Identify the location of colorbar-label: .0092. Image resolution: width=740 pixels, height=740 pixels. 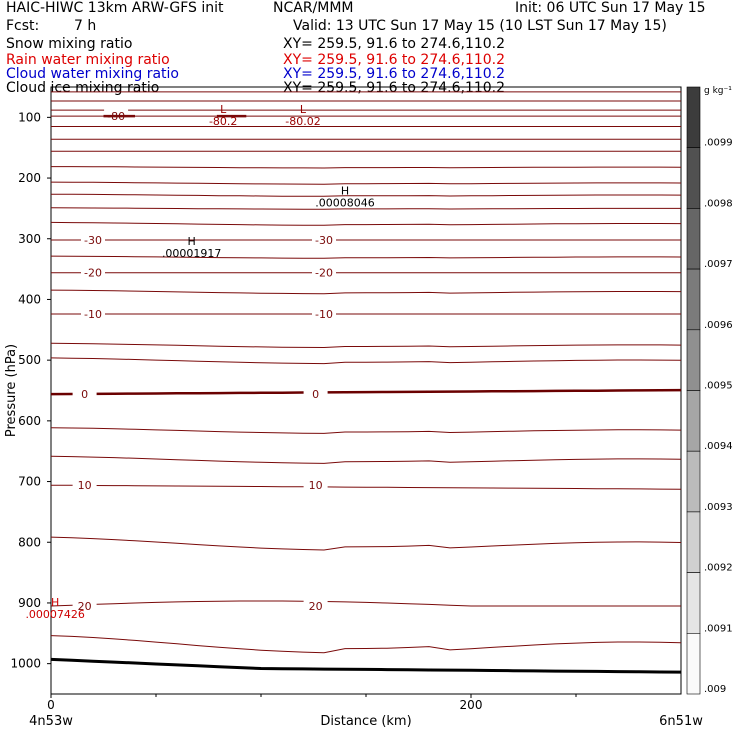
(718, 568).